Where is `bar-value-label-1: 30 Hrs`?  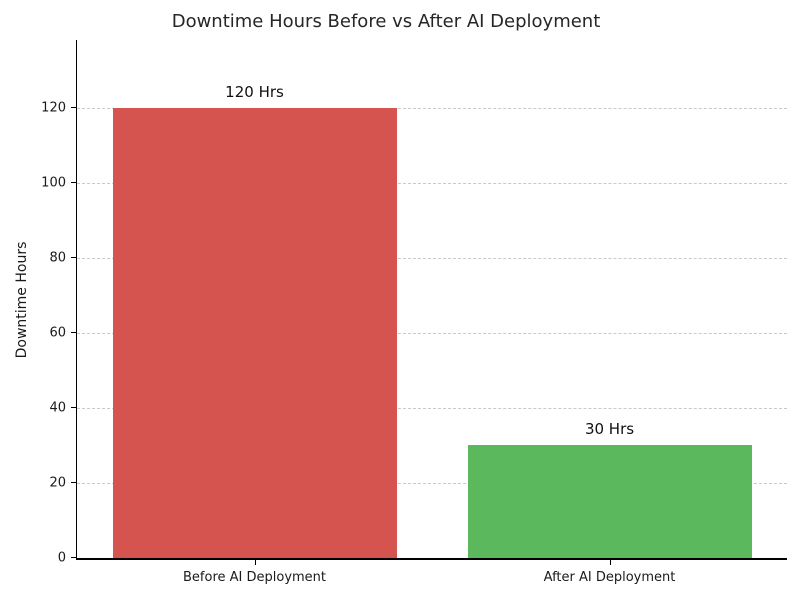 bar-value-label-1: 30 Hrs is located at coordinates (609, 429).